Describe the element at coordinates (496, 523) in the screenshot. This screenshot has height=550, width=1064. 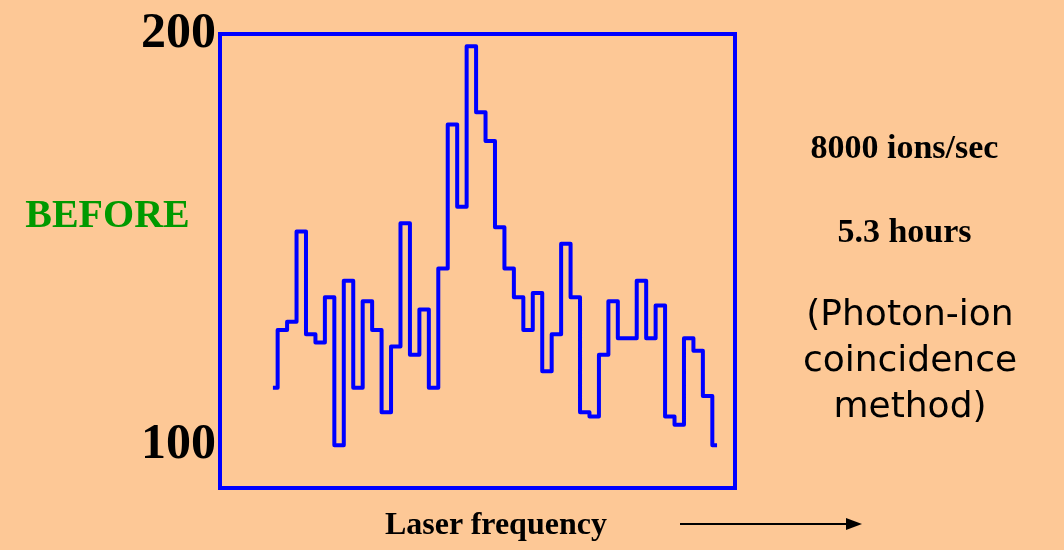
I see `x-axis-title: Laser frequency` at that location.